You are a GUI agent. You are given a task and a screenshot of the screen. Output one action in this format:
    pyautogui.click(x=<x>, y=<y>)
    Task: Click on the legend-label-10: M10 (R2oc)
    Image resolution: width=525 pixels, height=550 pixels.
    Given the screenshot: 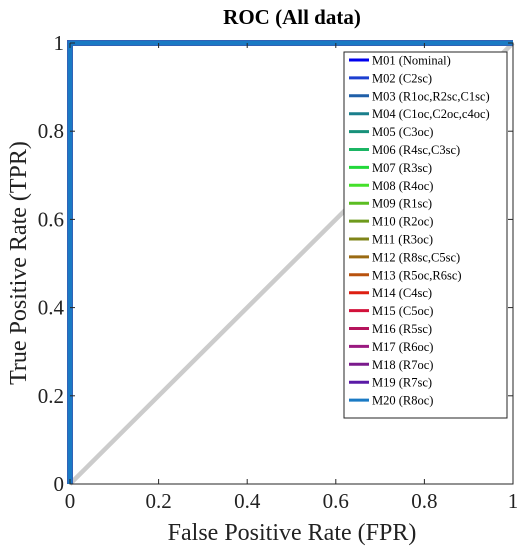 What is the action you would take?
    pyautogui.click(x=402, y=222)
    